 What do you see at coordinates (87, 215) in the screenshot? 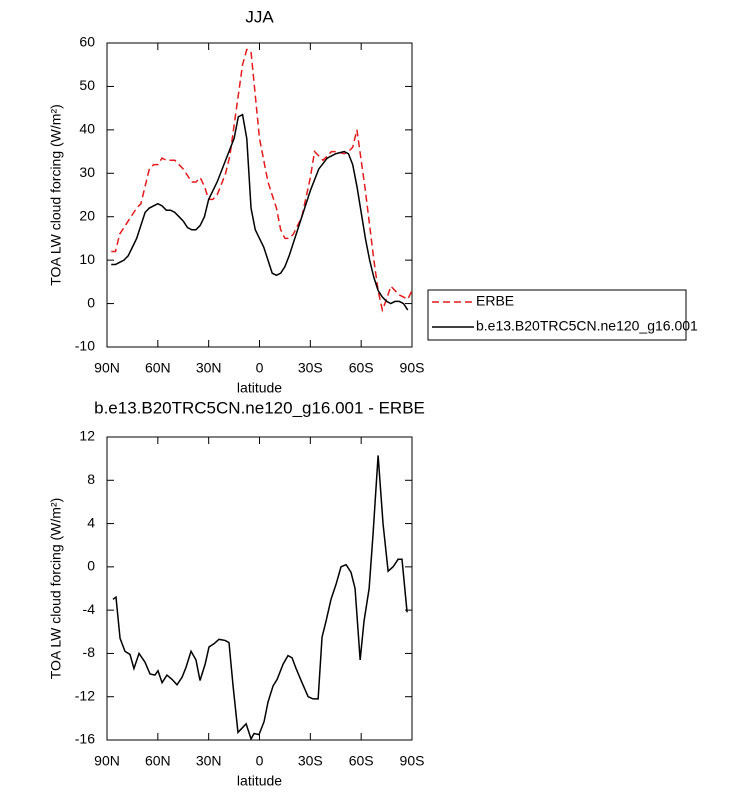
I see `y-tick-label: 20` at bounding box center [87, 215].